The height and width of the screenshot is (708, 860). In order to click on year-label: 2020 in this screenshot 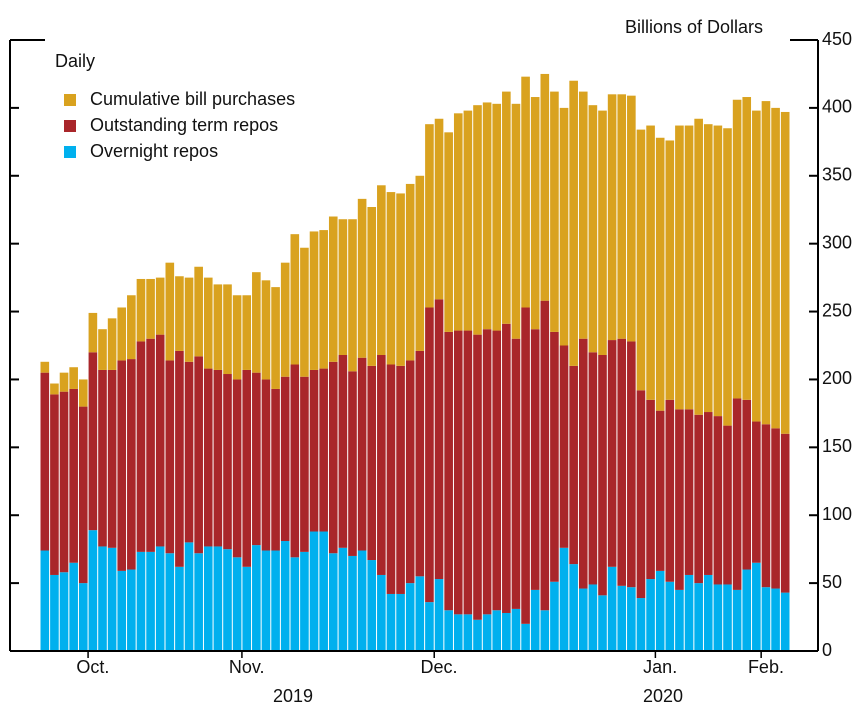, I will do `click(663, 696)`.